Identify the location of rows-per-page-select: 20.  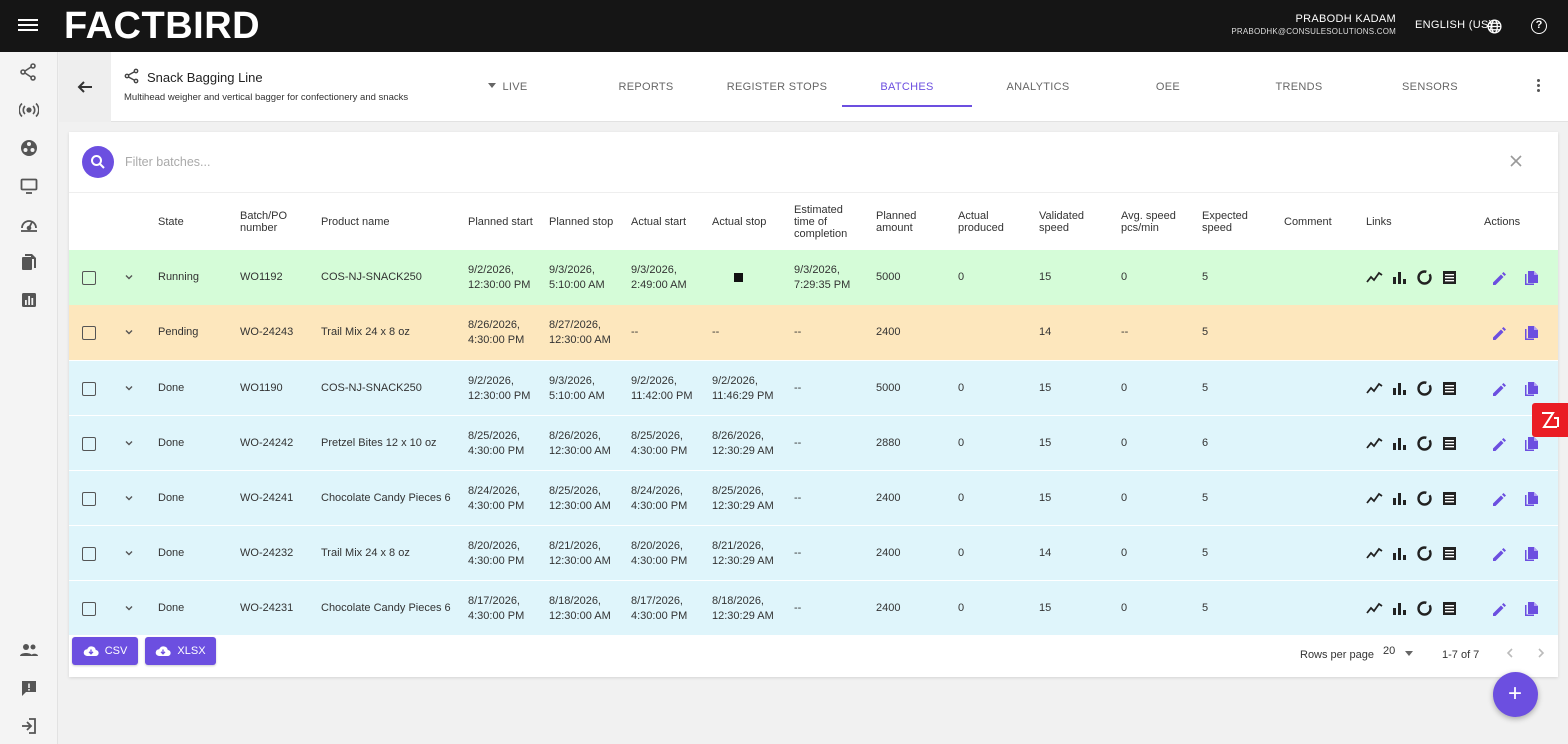
(1401, 654).